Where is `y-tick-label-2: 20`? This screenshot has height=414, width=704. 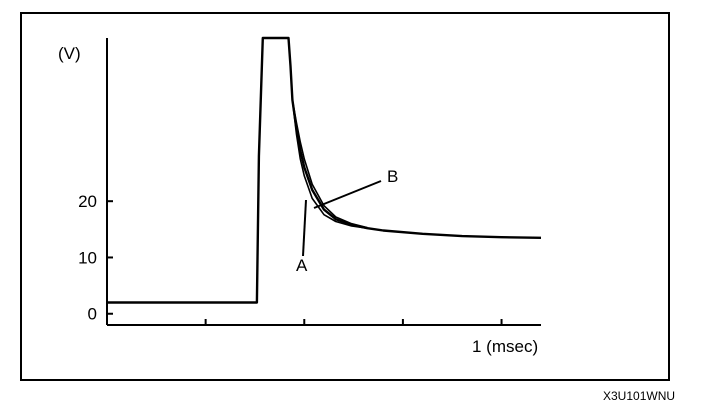
y-tick-label-2: 20 is located at coordinates (87, 201).